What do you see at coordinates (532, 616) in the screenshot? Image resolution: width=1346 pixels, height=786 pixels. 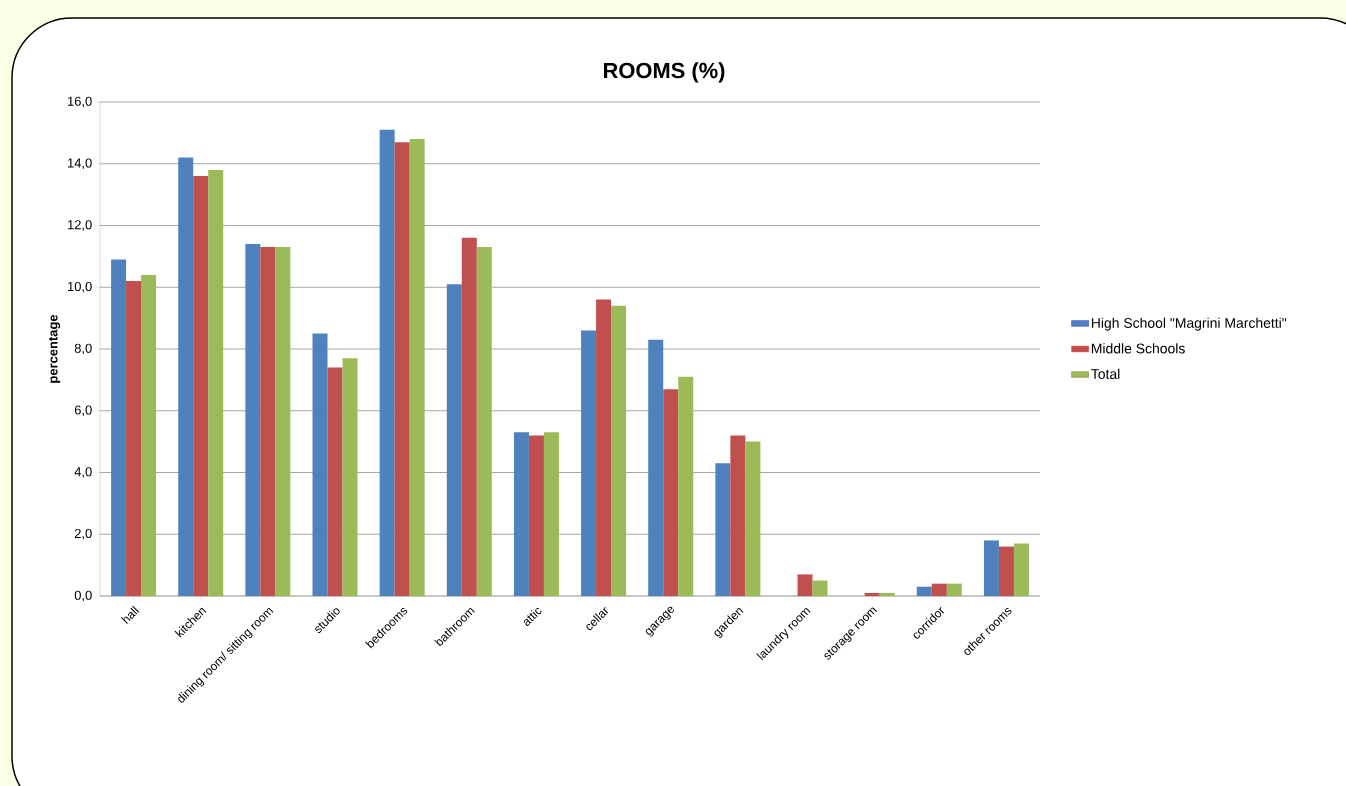 I see `x-tick-label: attic` at bounding box center [532, 616].